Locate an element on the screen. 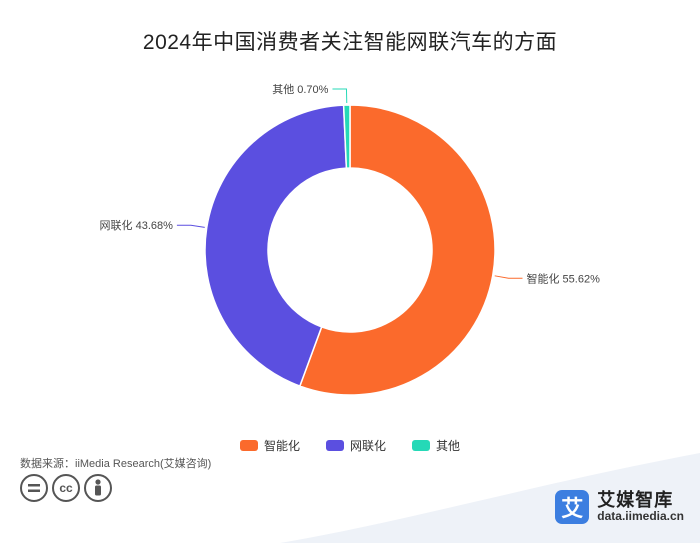 The width and height of the screenshot is (700, 543). brand-logo-icon: 艾 is located at coordinates (572, 507).